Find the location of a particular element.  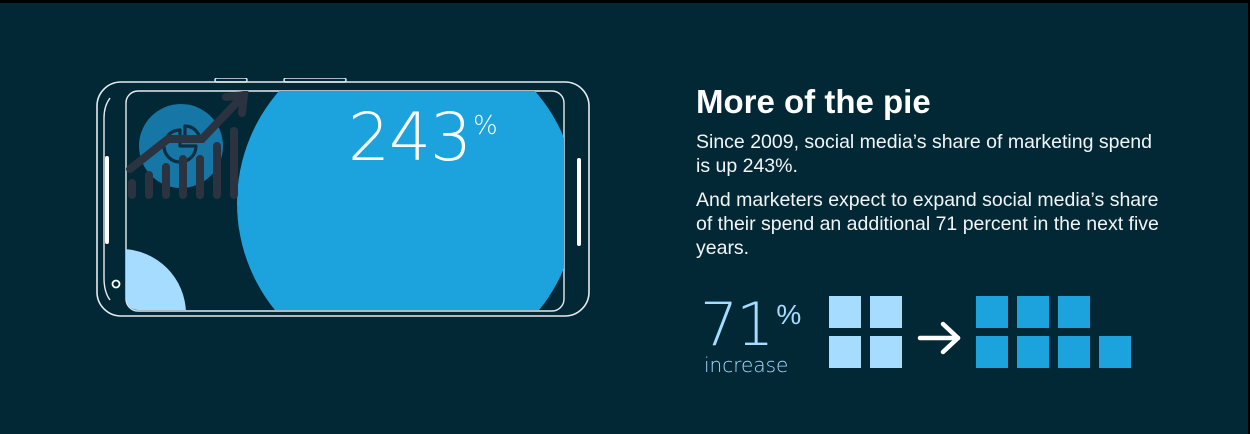

big-accent-circle is located at coordinates (400, 200).